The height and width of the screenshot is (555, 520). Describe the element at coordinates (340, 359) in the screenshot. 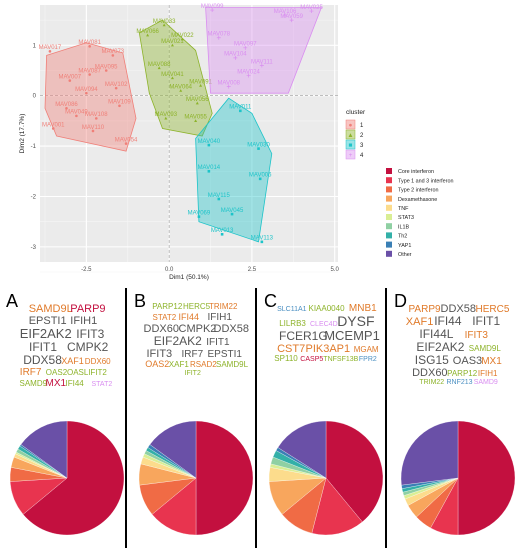

I see `word-cloud-term: TNFSF13B` at that location.